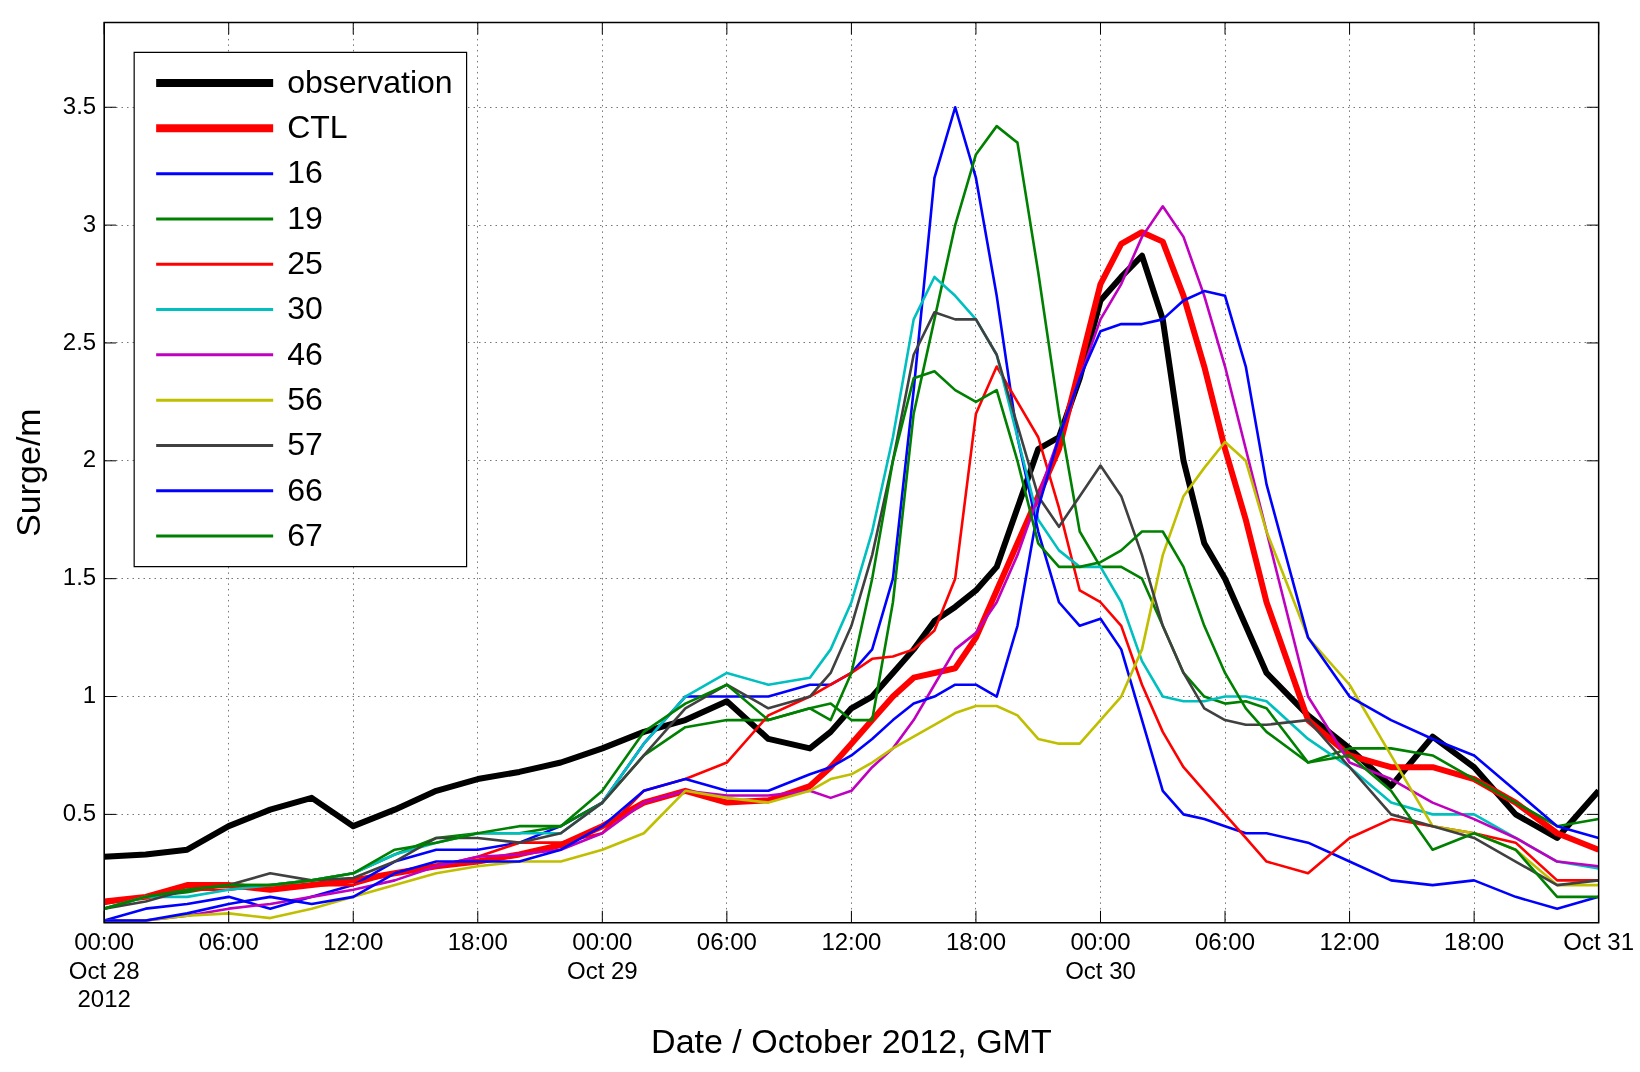  Describe the element at coordinates (89, 695) in the screenshot. I see `y-tick-label: 1` at that location.